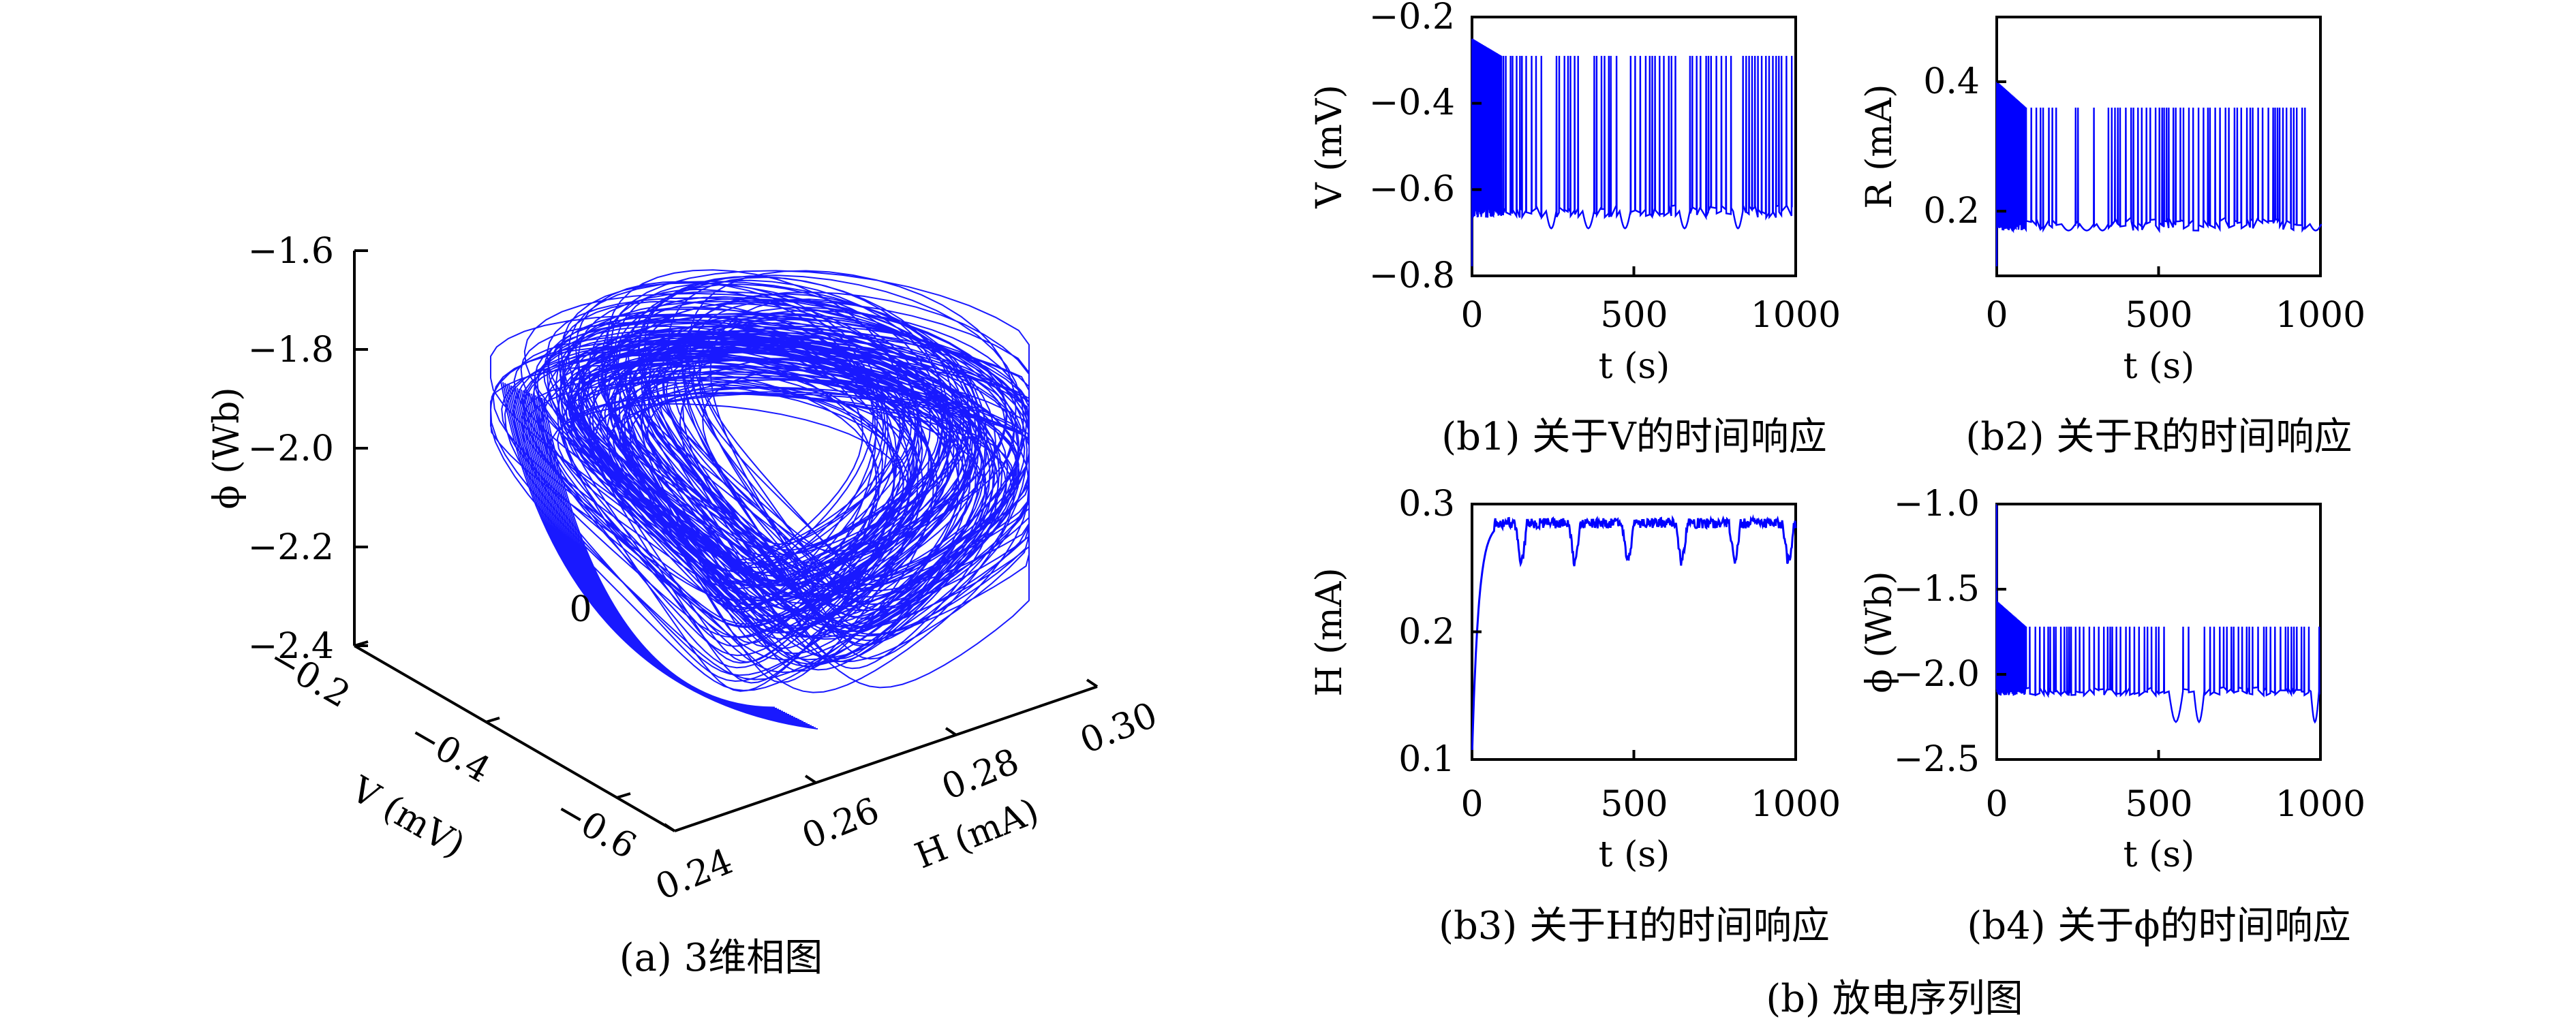  I want to click on y-axis-ticks, so click(881, 755).